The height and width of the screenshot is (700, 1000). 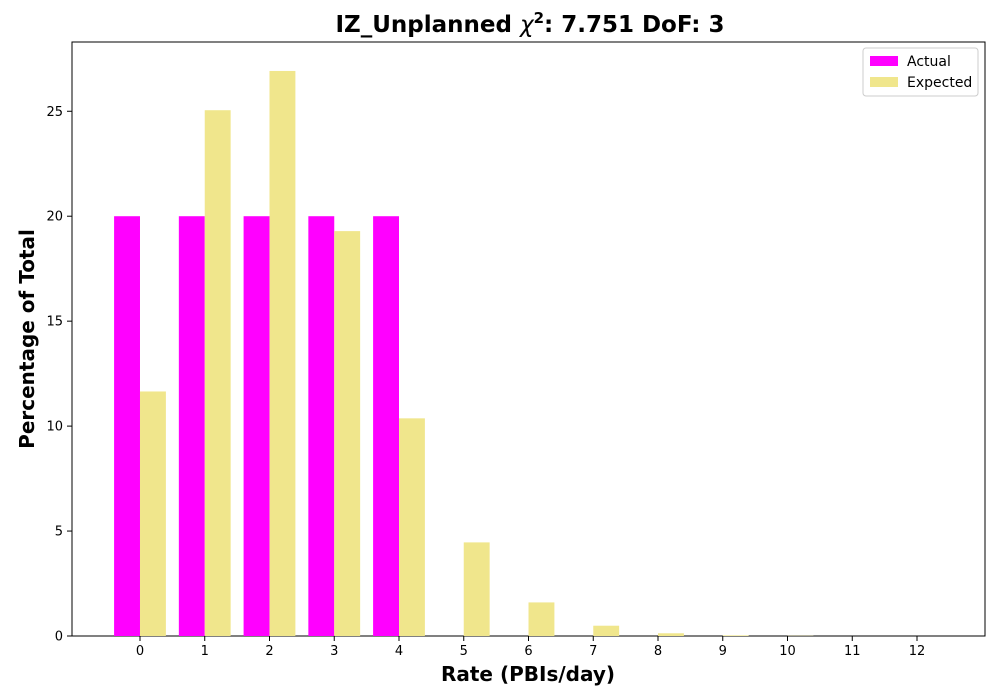 I want to click on legend: Actual Expected, so click(x=920, y=72).